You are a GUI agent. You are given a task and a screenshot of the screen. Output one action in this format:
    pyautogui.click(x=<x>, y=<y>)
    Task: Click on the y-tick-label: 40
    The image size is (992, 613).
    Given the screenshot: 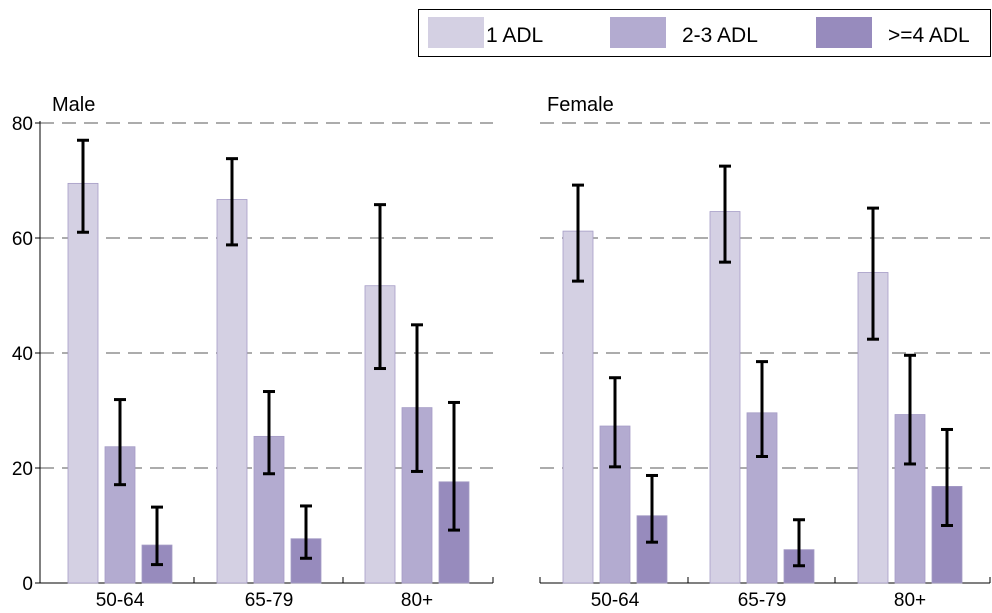 What is the action you would take?
    pyautogui.click(x=22, y=354)
    